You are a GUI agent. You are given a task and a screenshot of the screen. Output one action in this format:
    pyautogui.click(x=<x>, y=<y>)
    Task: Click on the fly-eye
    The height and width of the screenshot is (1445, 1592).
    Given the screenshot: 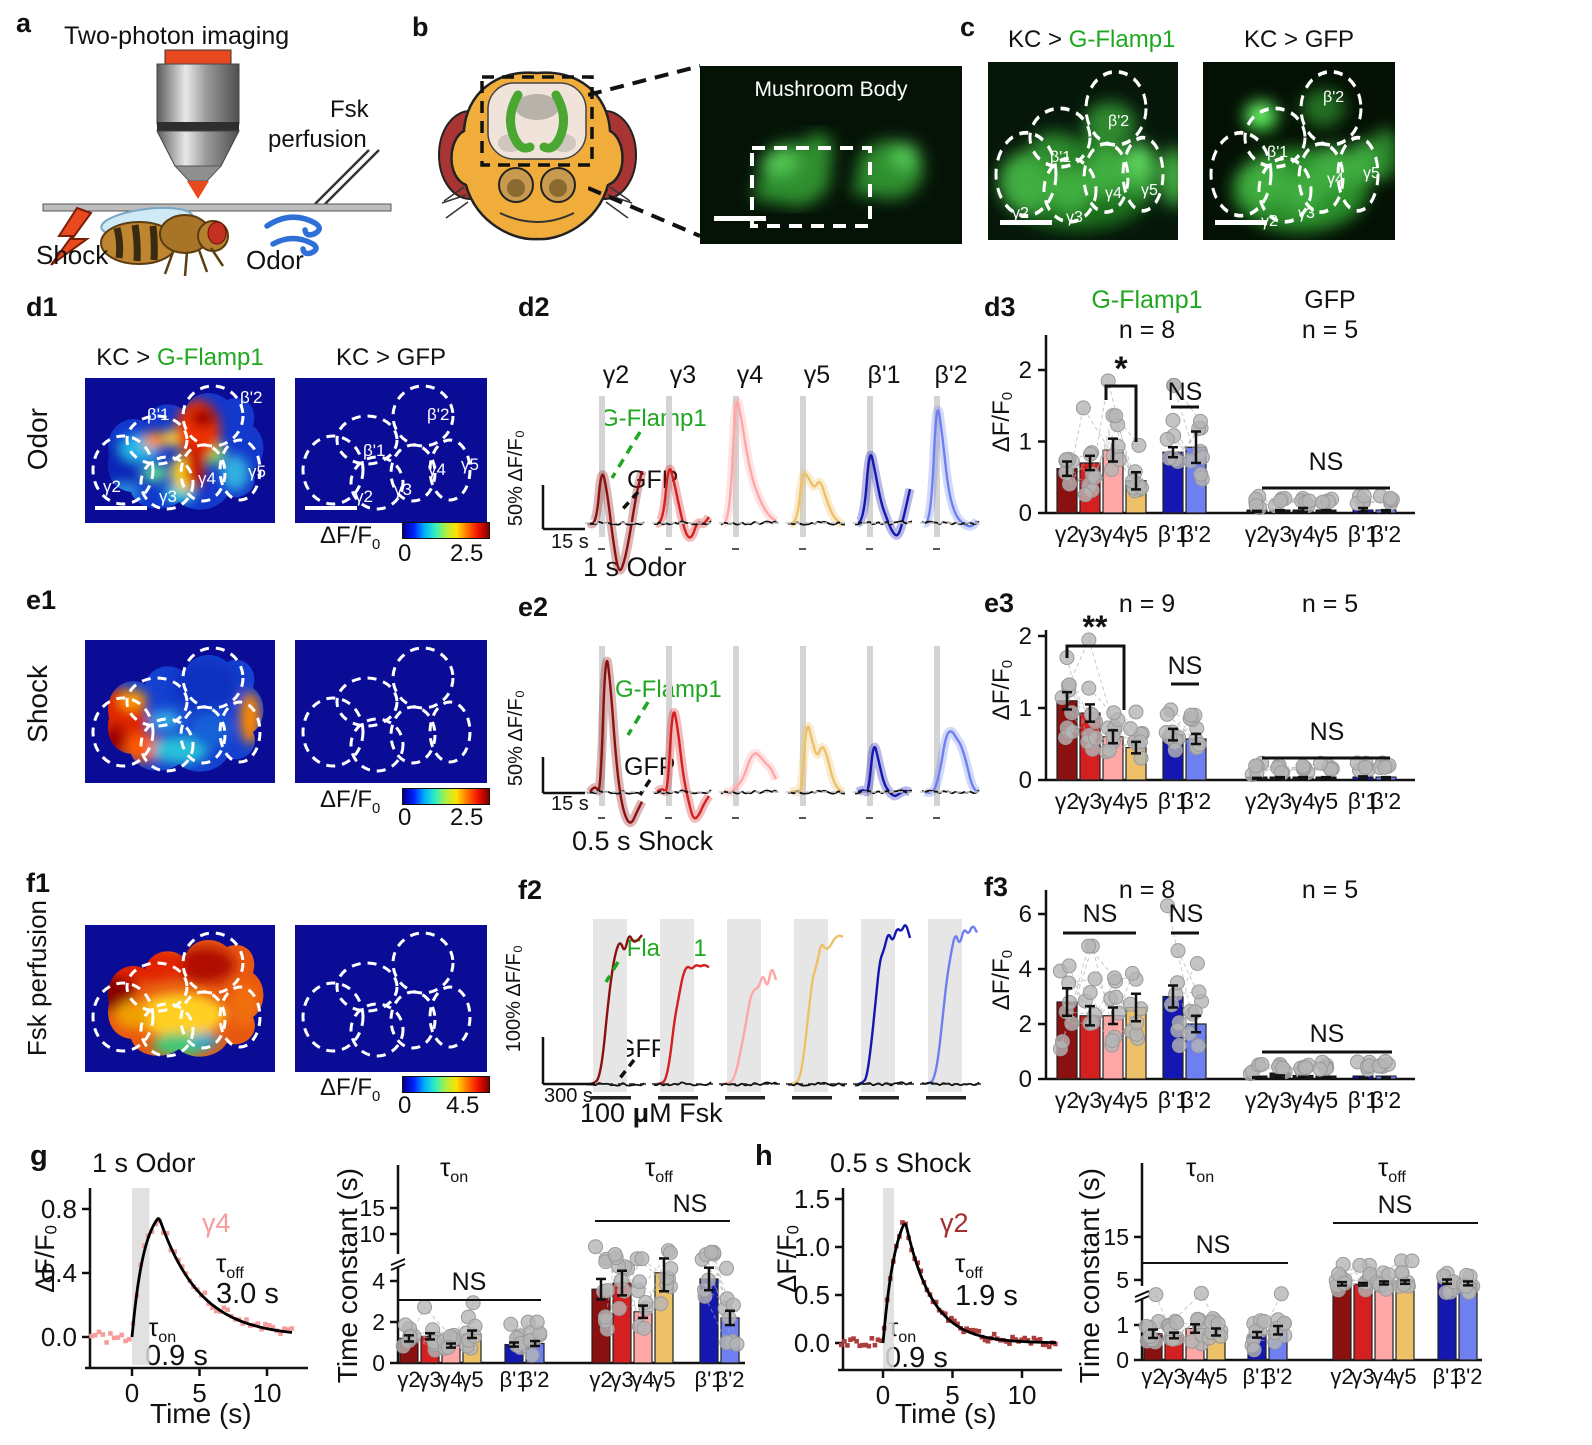 What is the action you would take?
    pyautogui.click(x=217, y=233)
    